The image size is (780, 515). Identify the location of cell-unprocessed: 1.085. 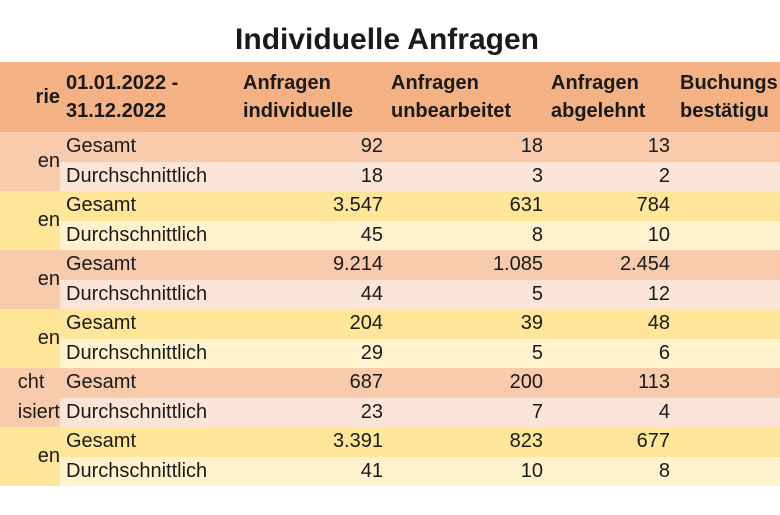
(517, 264).